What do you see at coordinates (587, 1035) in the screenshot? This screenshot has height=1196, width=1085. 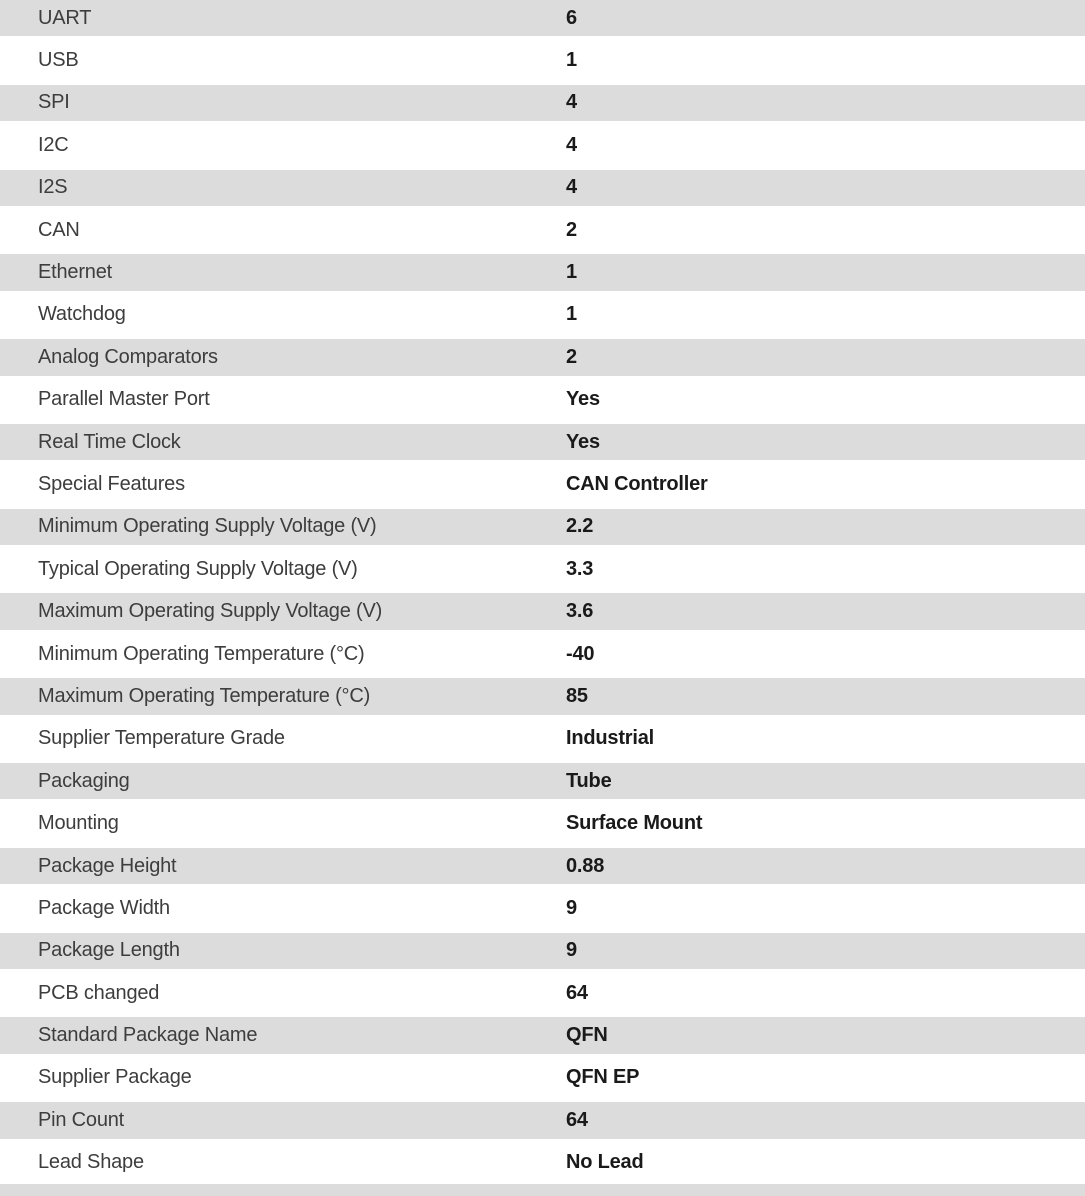 I see `spec-value: QFN` at bounding box center [587, 1035].